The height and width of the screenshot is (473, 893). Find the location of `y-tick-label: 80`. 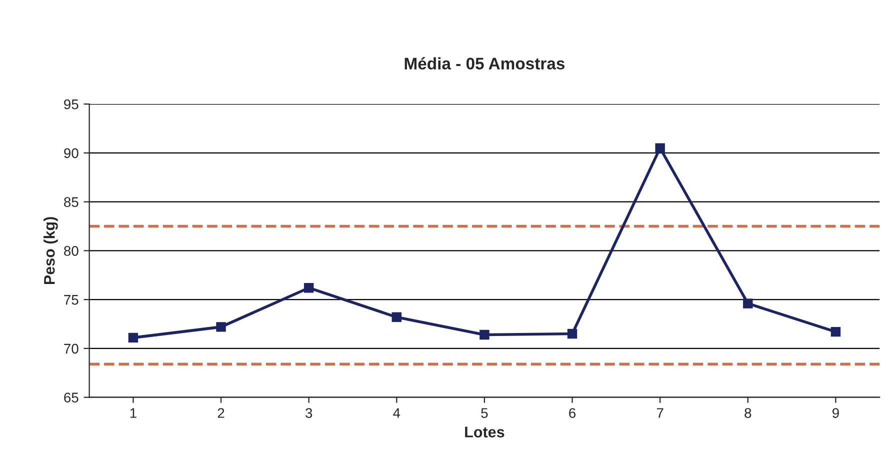

y-tick-label: 80 is located at coordinates (71, 251).